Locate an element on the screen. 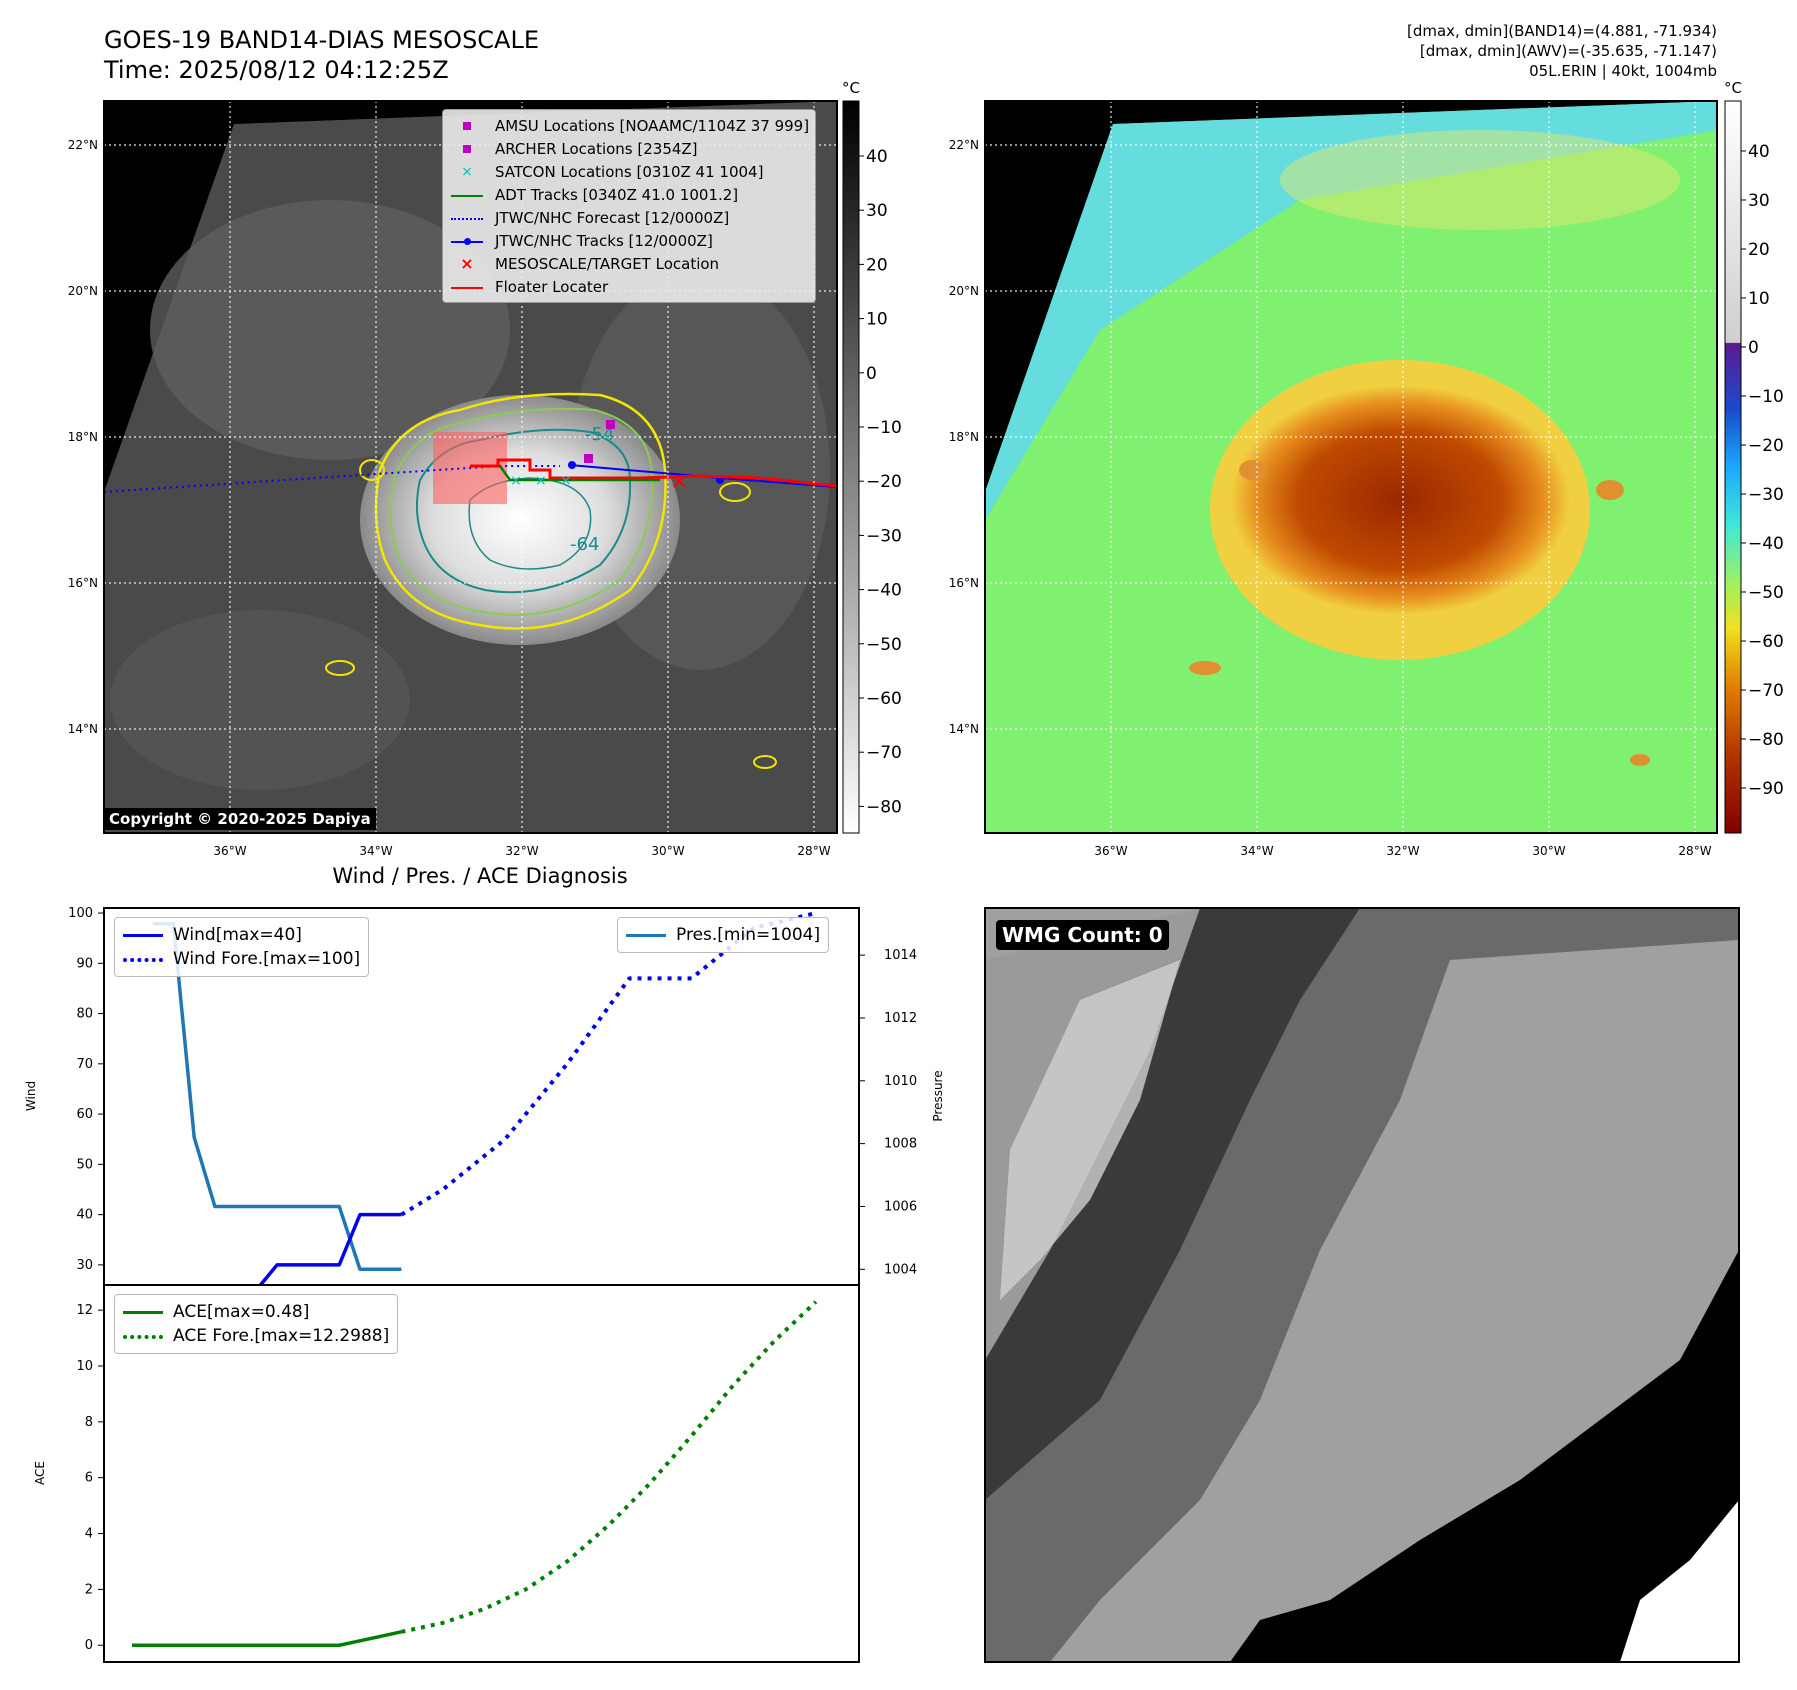 This screenshot has width=1797, height=1690. legend-label: JTWC/NHC Forecast [12/0000Z] is located at coordinates (612, 217).